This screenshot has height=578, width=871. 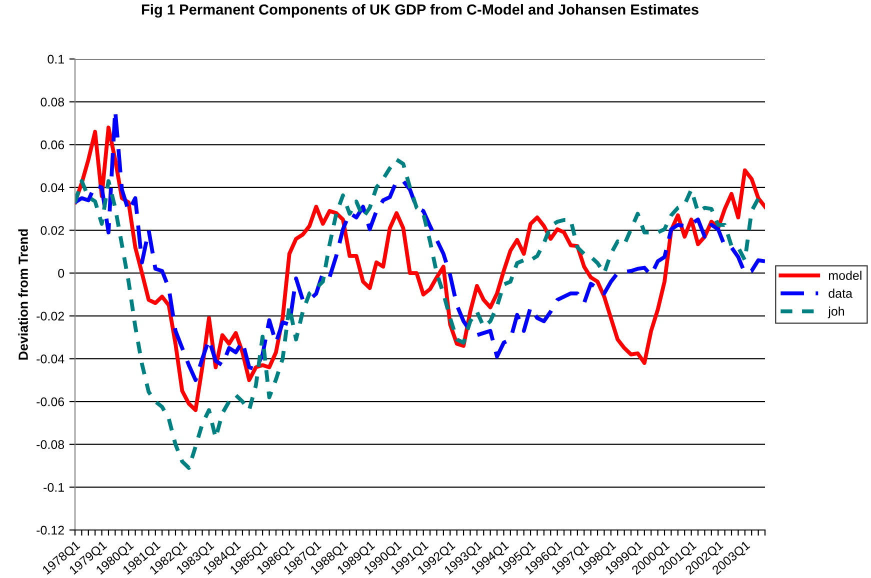 I want to click on y-tick-label: -0.04, so click(x=50, y=359).